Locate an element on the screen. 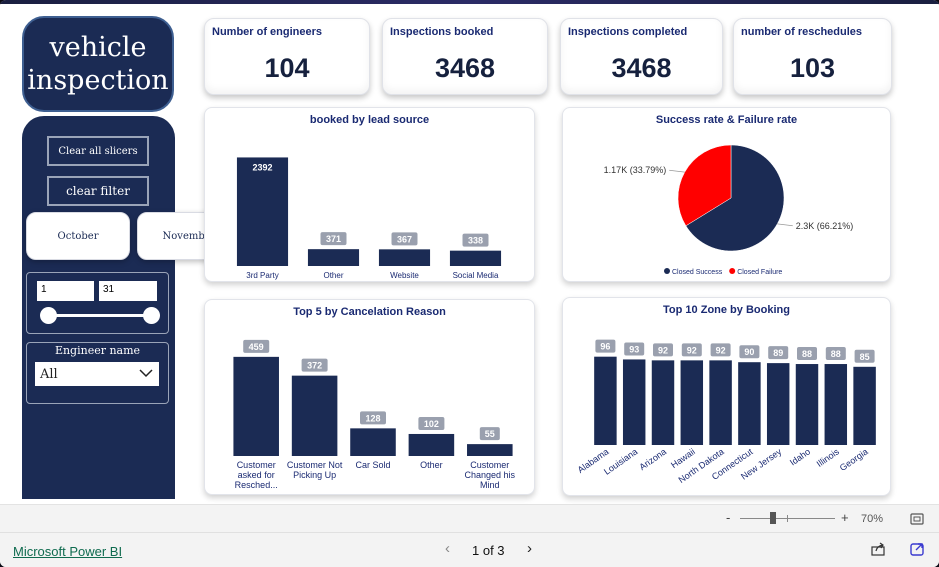 Image resolution: width=939 pixels, height=567 pixels. data-label: 367 is located at coordinates (404, 239).